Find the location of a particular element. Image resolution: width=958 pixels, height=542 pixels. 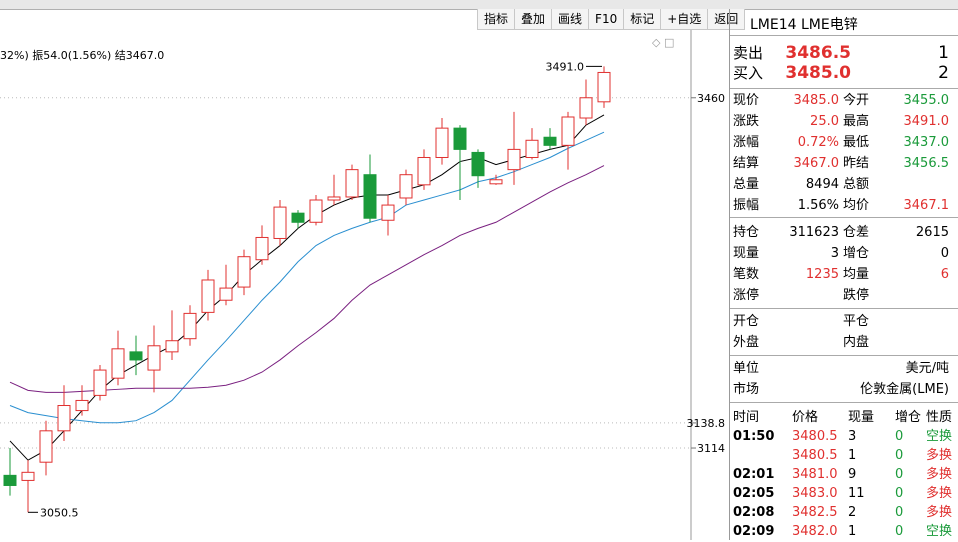

toolbar: 指标 叠加 画线 F10 标记 +自选 返回 is located at coordinates (611, 20).